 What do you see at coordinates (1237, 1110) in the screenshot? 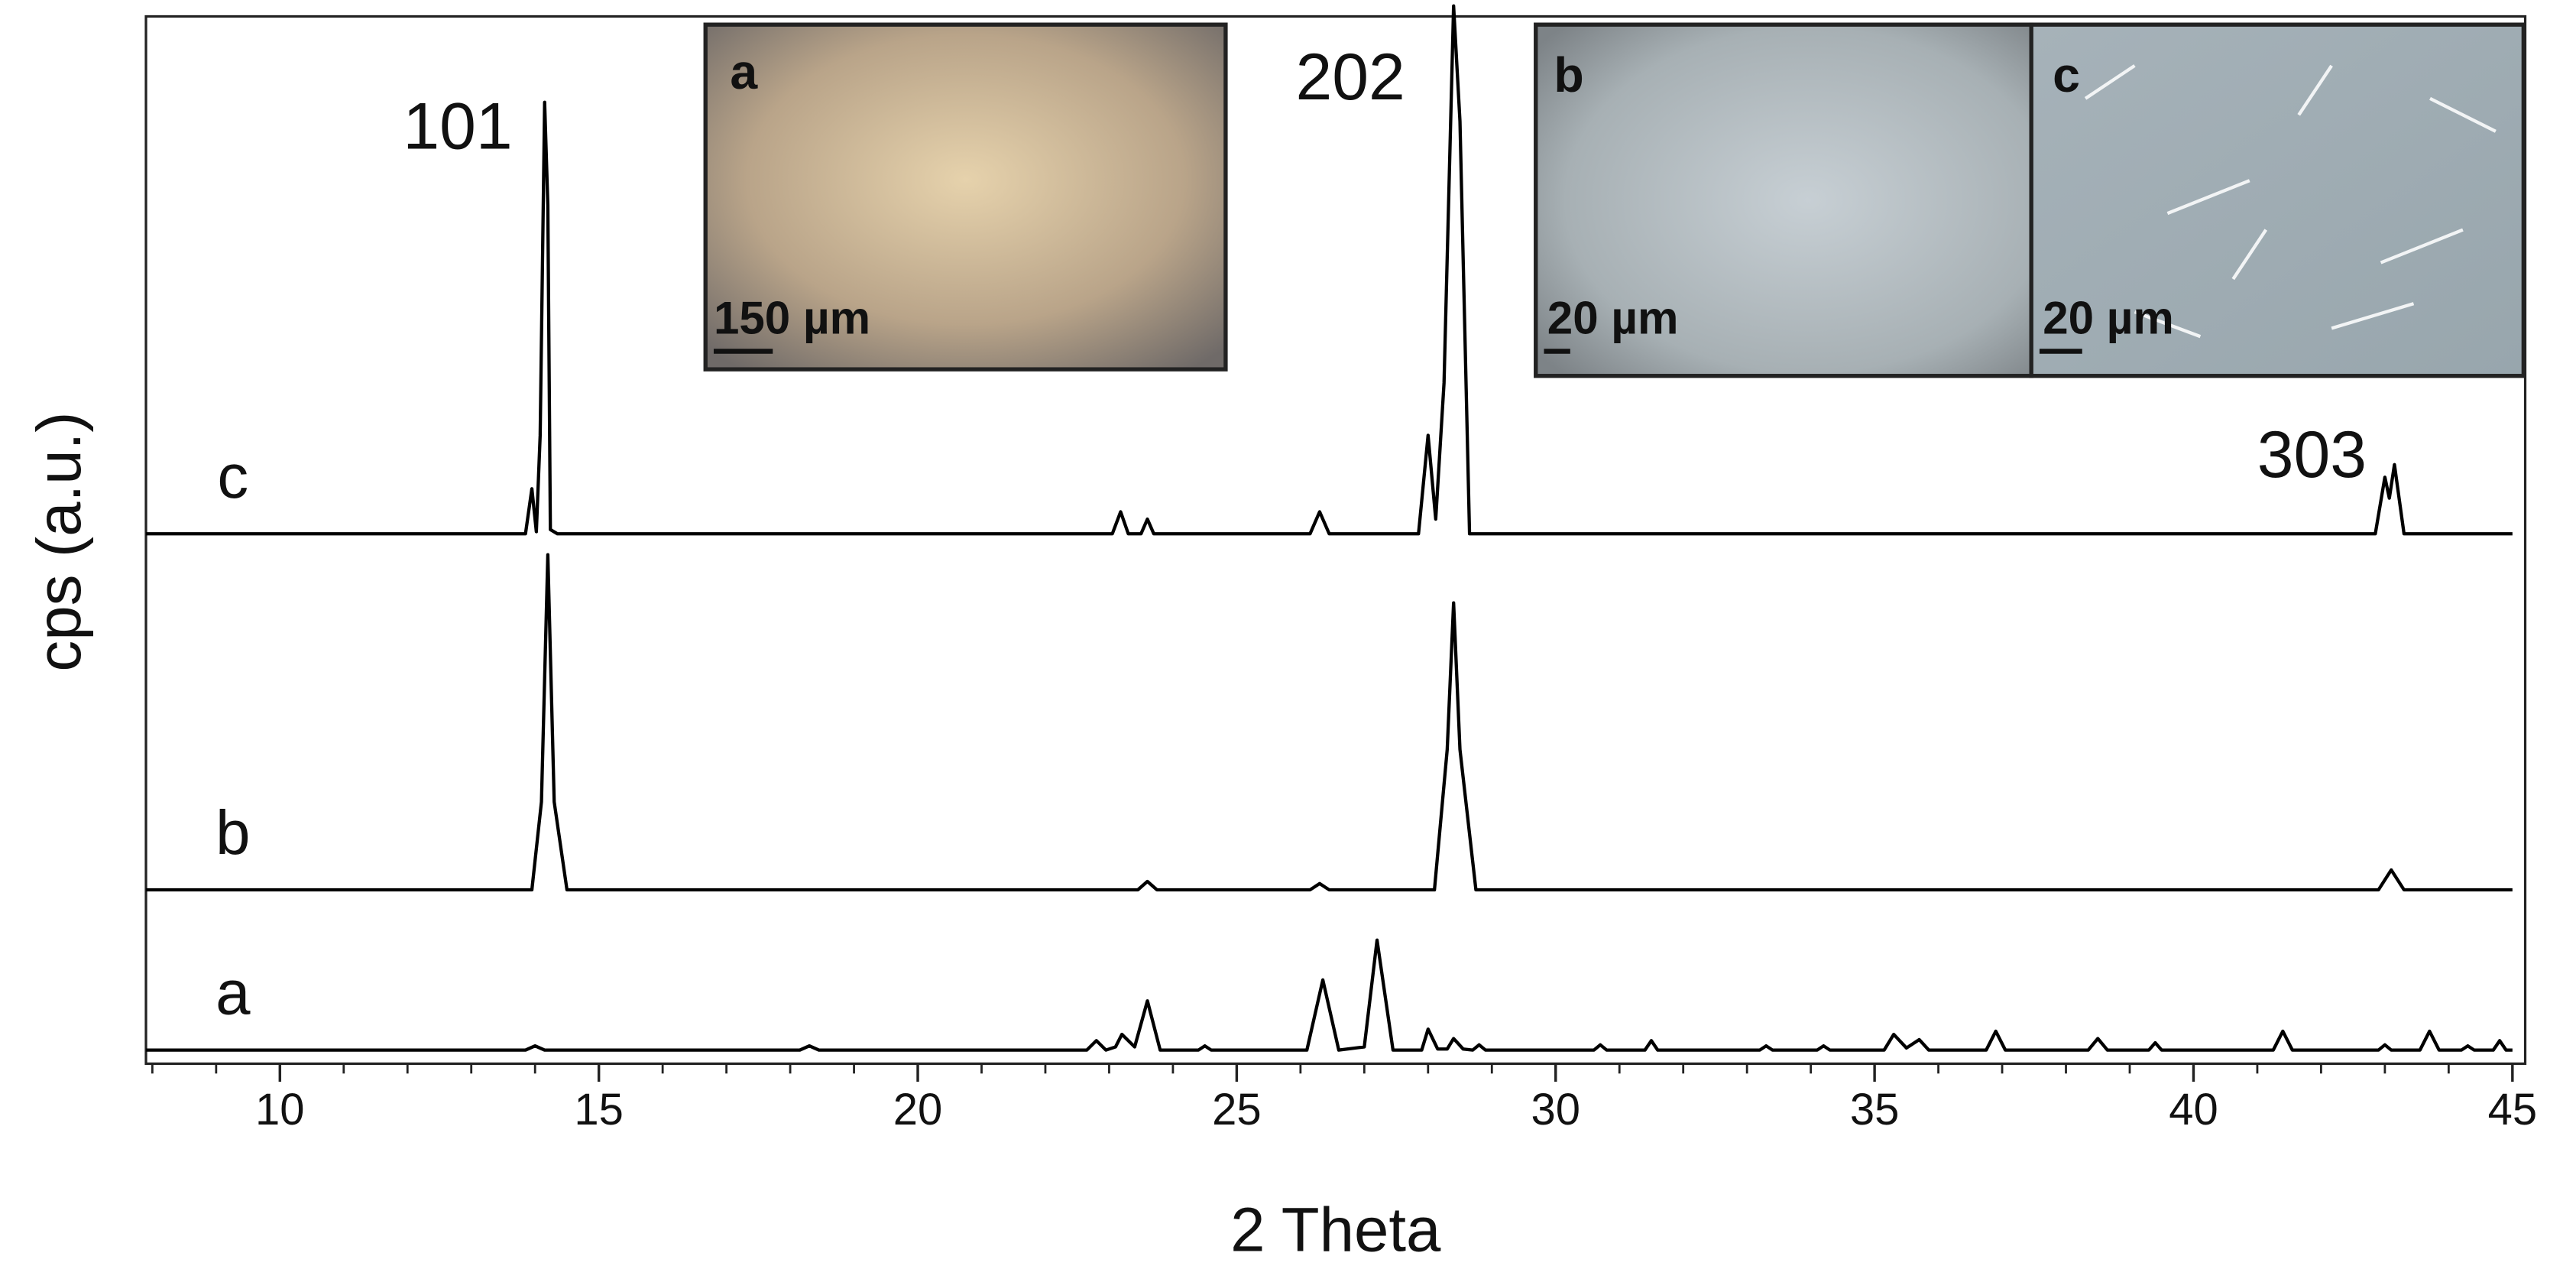
I see `x-tick-label: 25` at bounding box center [1237, 1110].